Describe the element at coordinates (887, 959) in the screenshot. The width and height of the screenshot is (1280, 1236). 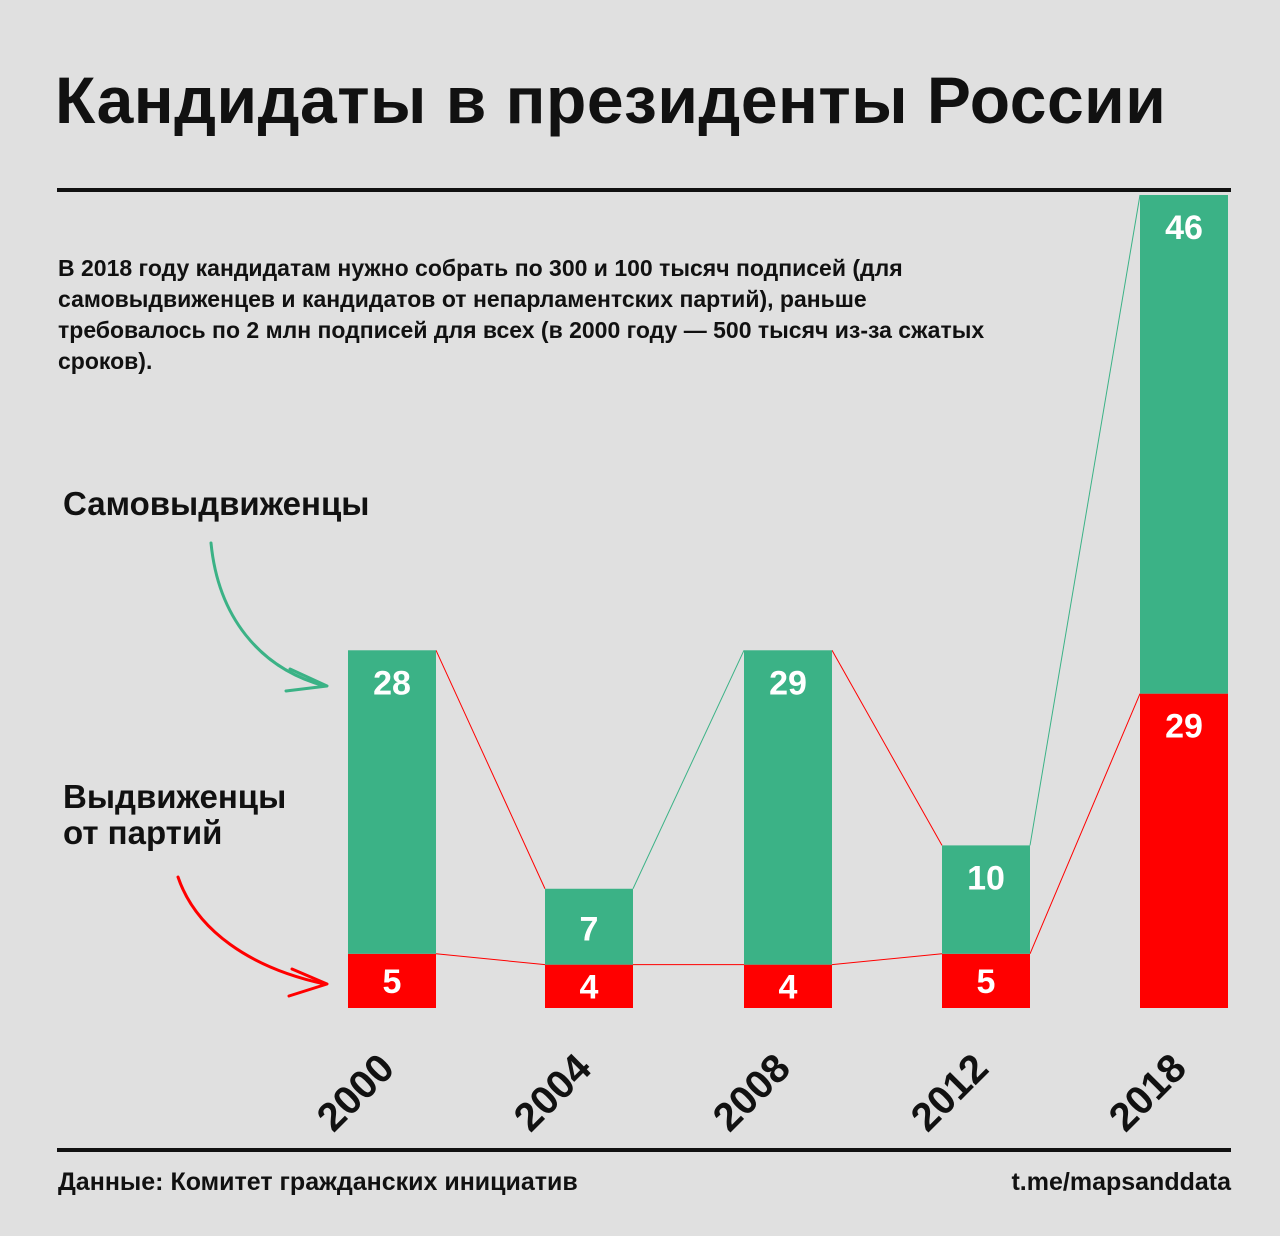
I see `connector-party-2008-2012` at that location.